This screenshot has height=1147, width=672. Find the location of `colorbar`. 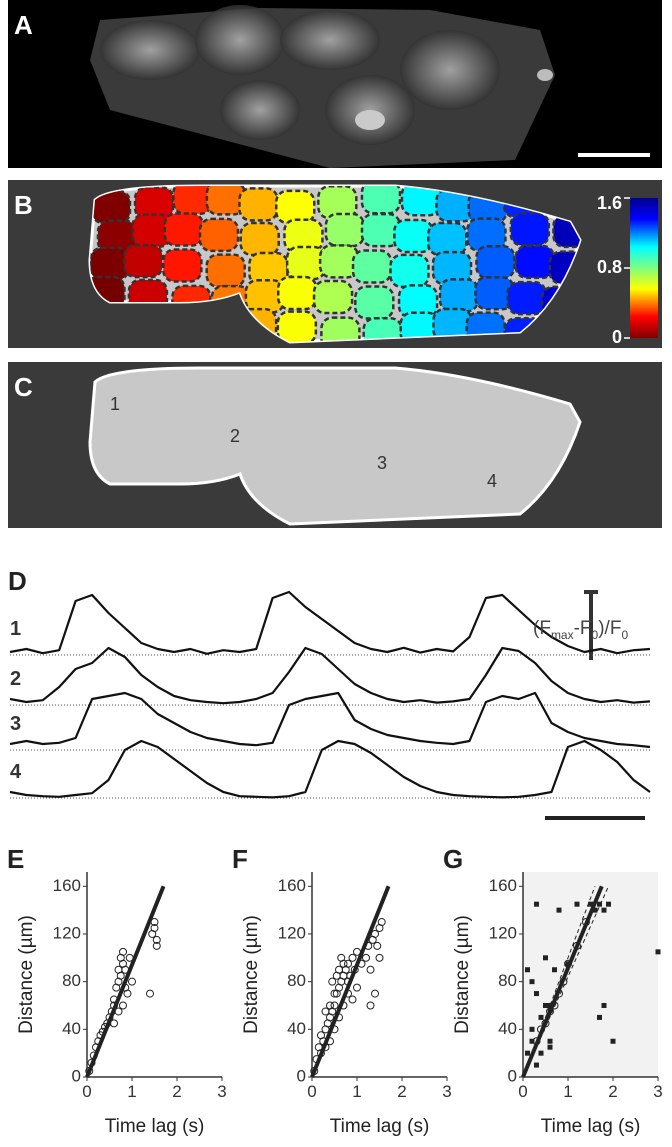

colorbar is located at coordinates (644, 268).